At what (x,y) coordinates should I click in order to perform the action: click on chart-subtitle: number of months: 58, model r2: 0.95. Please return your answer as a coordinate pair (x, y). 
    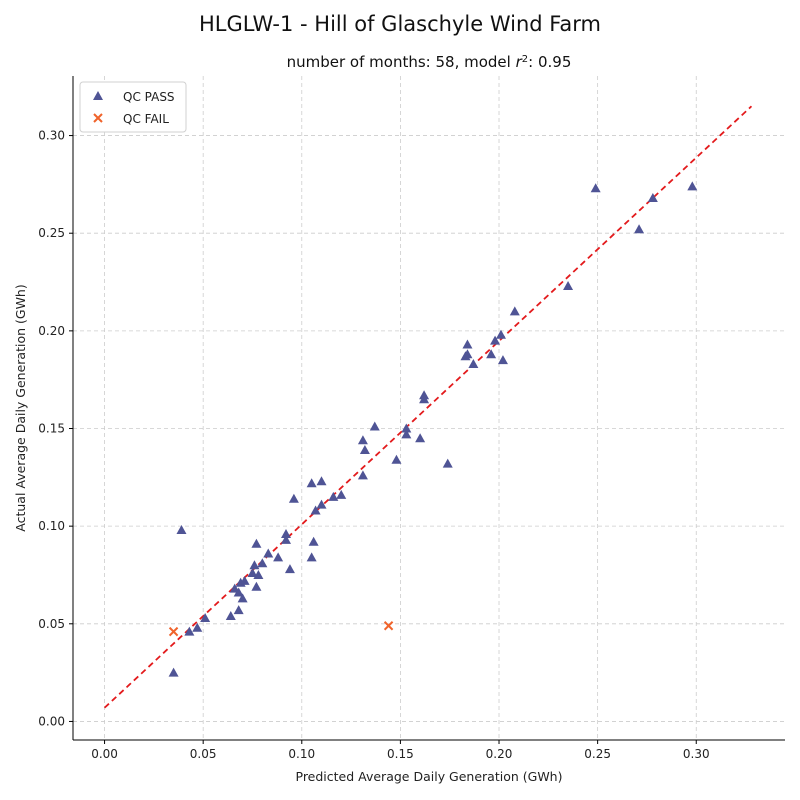
    Looking at the image, I should click on (429, 62).